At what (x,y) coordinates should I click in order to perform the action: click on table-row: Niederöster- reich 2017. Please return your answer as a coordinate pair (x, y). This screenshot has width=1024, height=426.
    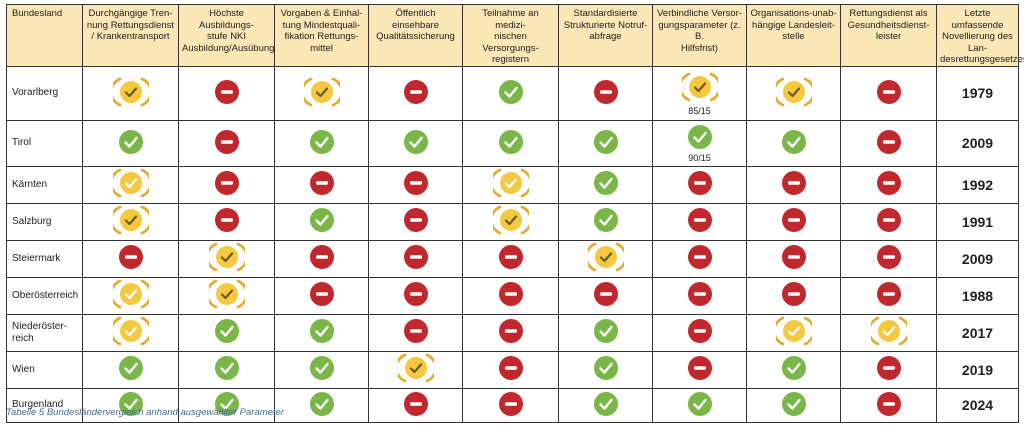
    Looking at the image, I should click on (512, 332).